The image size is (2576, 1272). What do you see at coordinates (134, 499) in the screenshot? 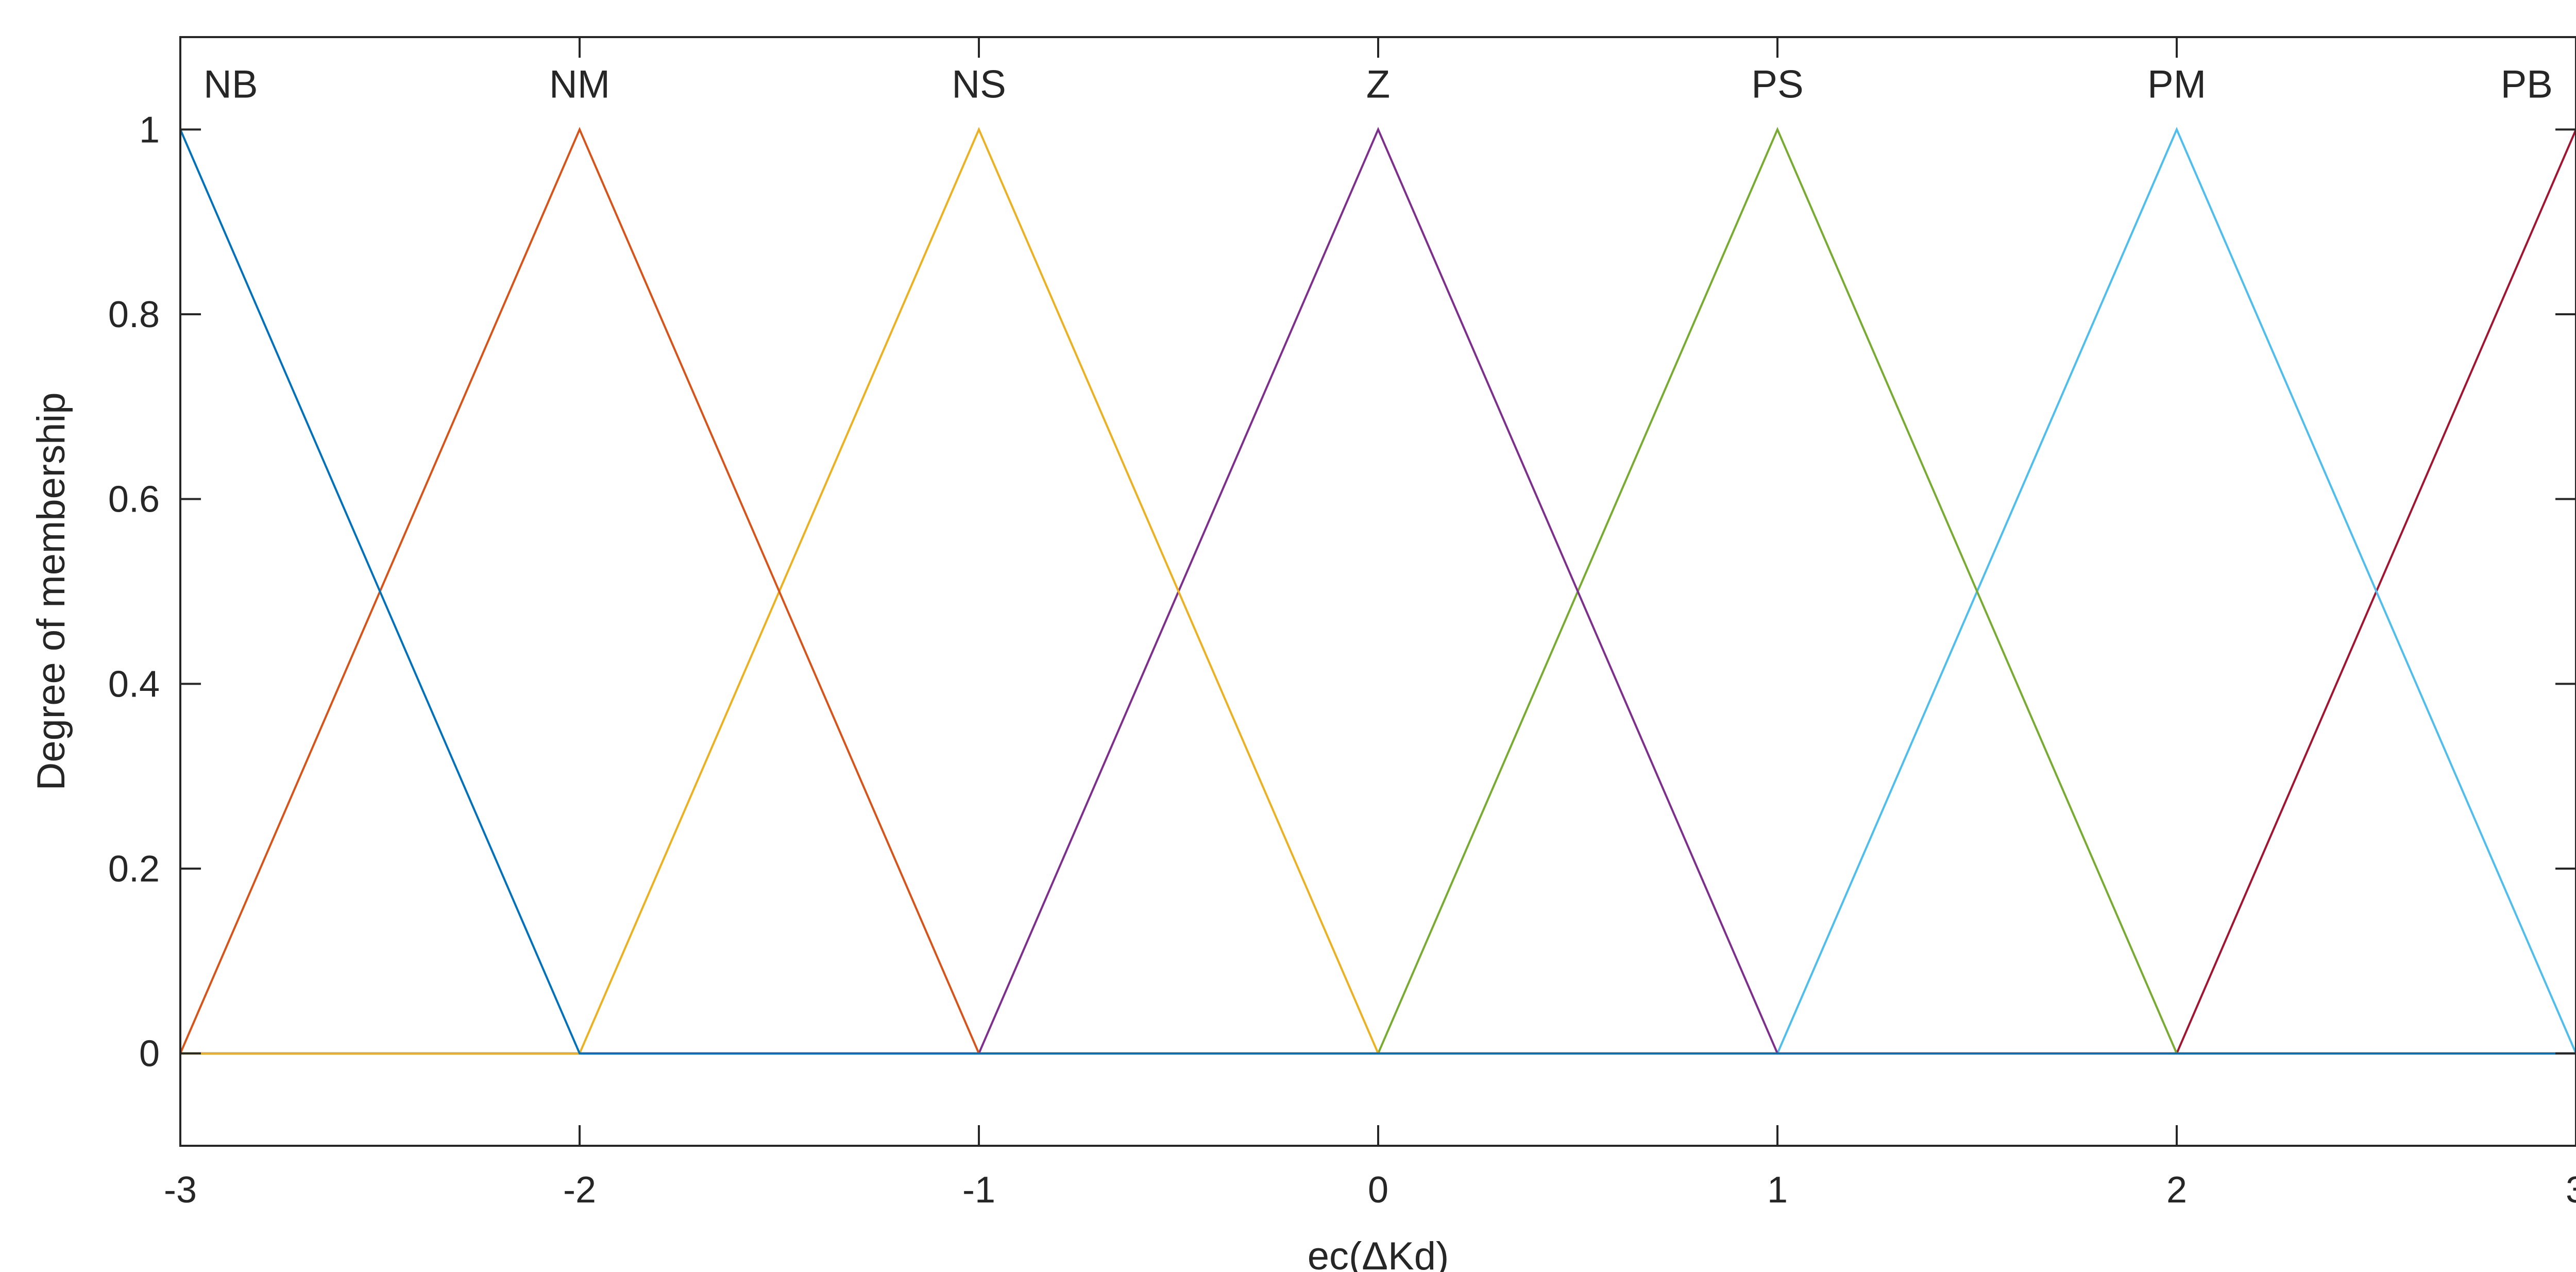
I see `y-tick-label: 0.6` at bounding box center [134, 499].